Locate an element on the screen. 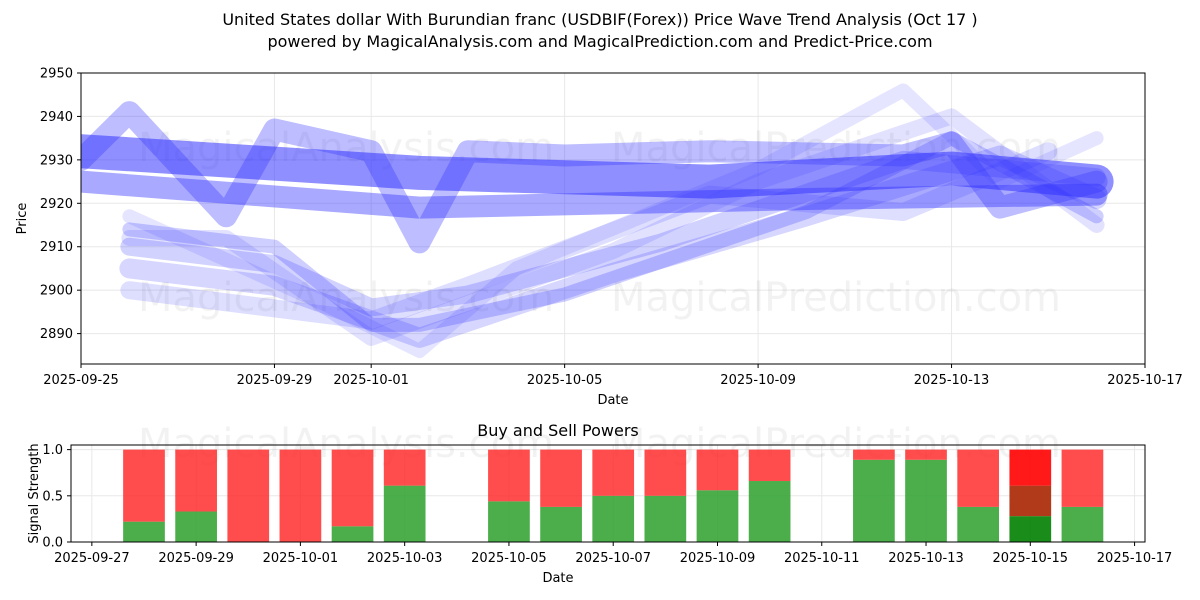 This screenshot has height=600, width=1200. power-chart-title: Buy and Sell Powers is located at coordinates (558, 430).